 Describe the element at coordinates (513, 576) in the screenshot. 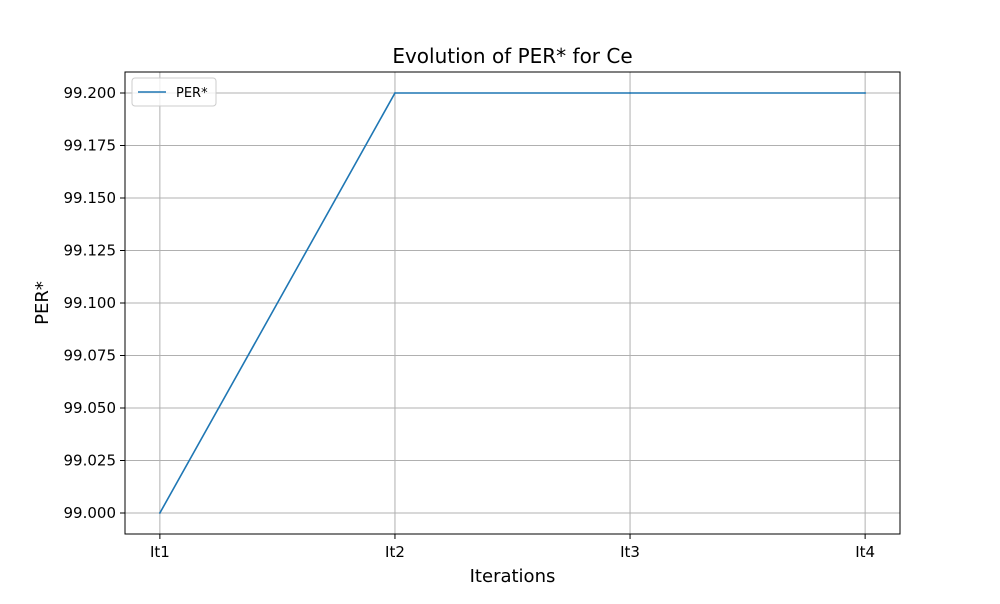

I see `x-axis-title: Iterations` at that location.